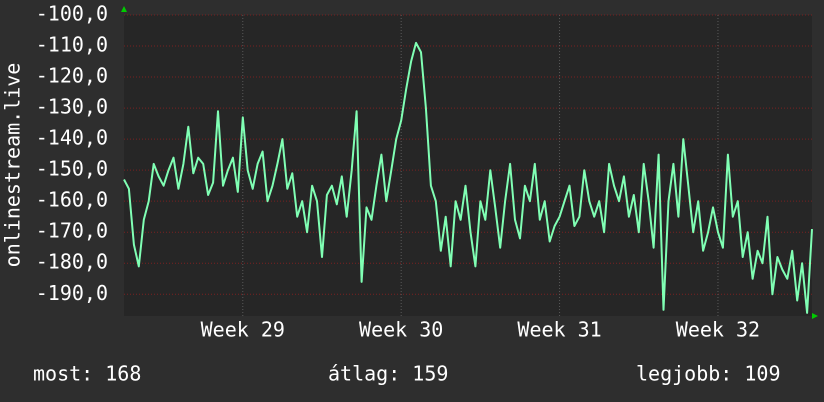 This screenshot has width=824, height=402. Describe the element at coordinates (559, 330) in the screenshot. I see `x-tick-label: Week 31` at that location.